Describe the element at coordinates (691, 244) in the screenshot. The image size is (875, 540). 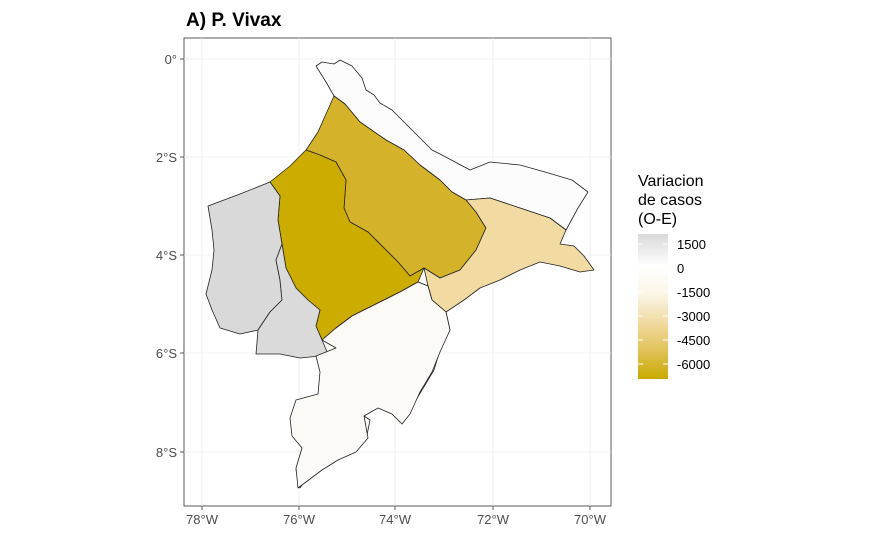
I see `legend-label: 1500` at that location.